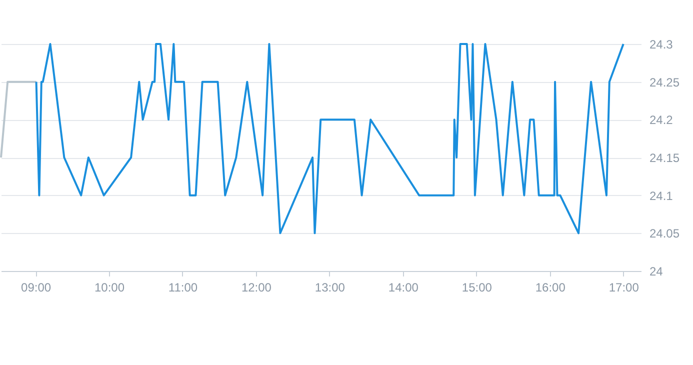 This screenshot has width=693, height=365. What do you see at coordinates (109, 287) in the screenshot?
I see `x-tick-label: 10:00` at bounding box center [109, 287].